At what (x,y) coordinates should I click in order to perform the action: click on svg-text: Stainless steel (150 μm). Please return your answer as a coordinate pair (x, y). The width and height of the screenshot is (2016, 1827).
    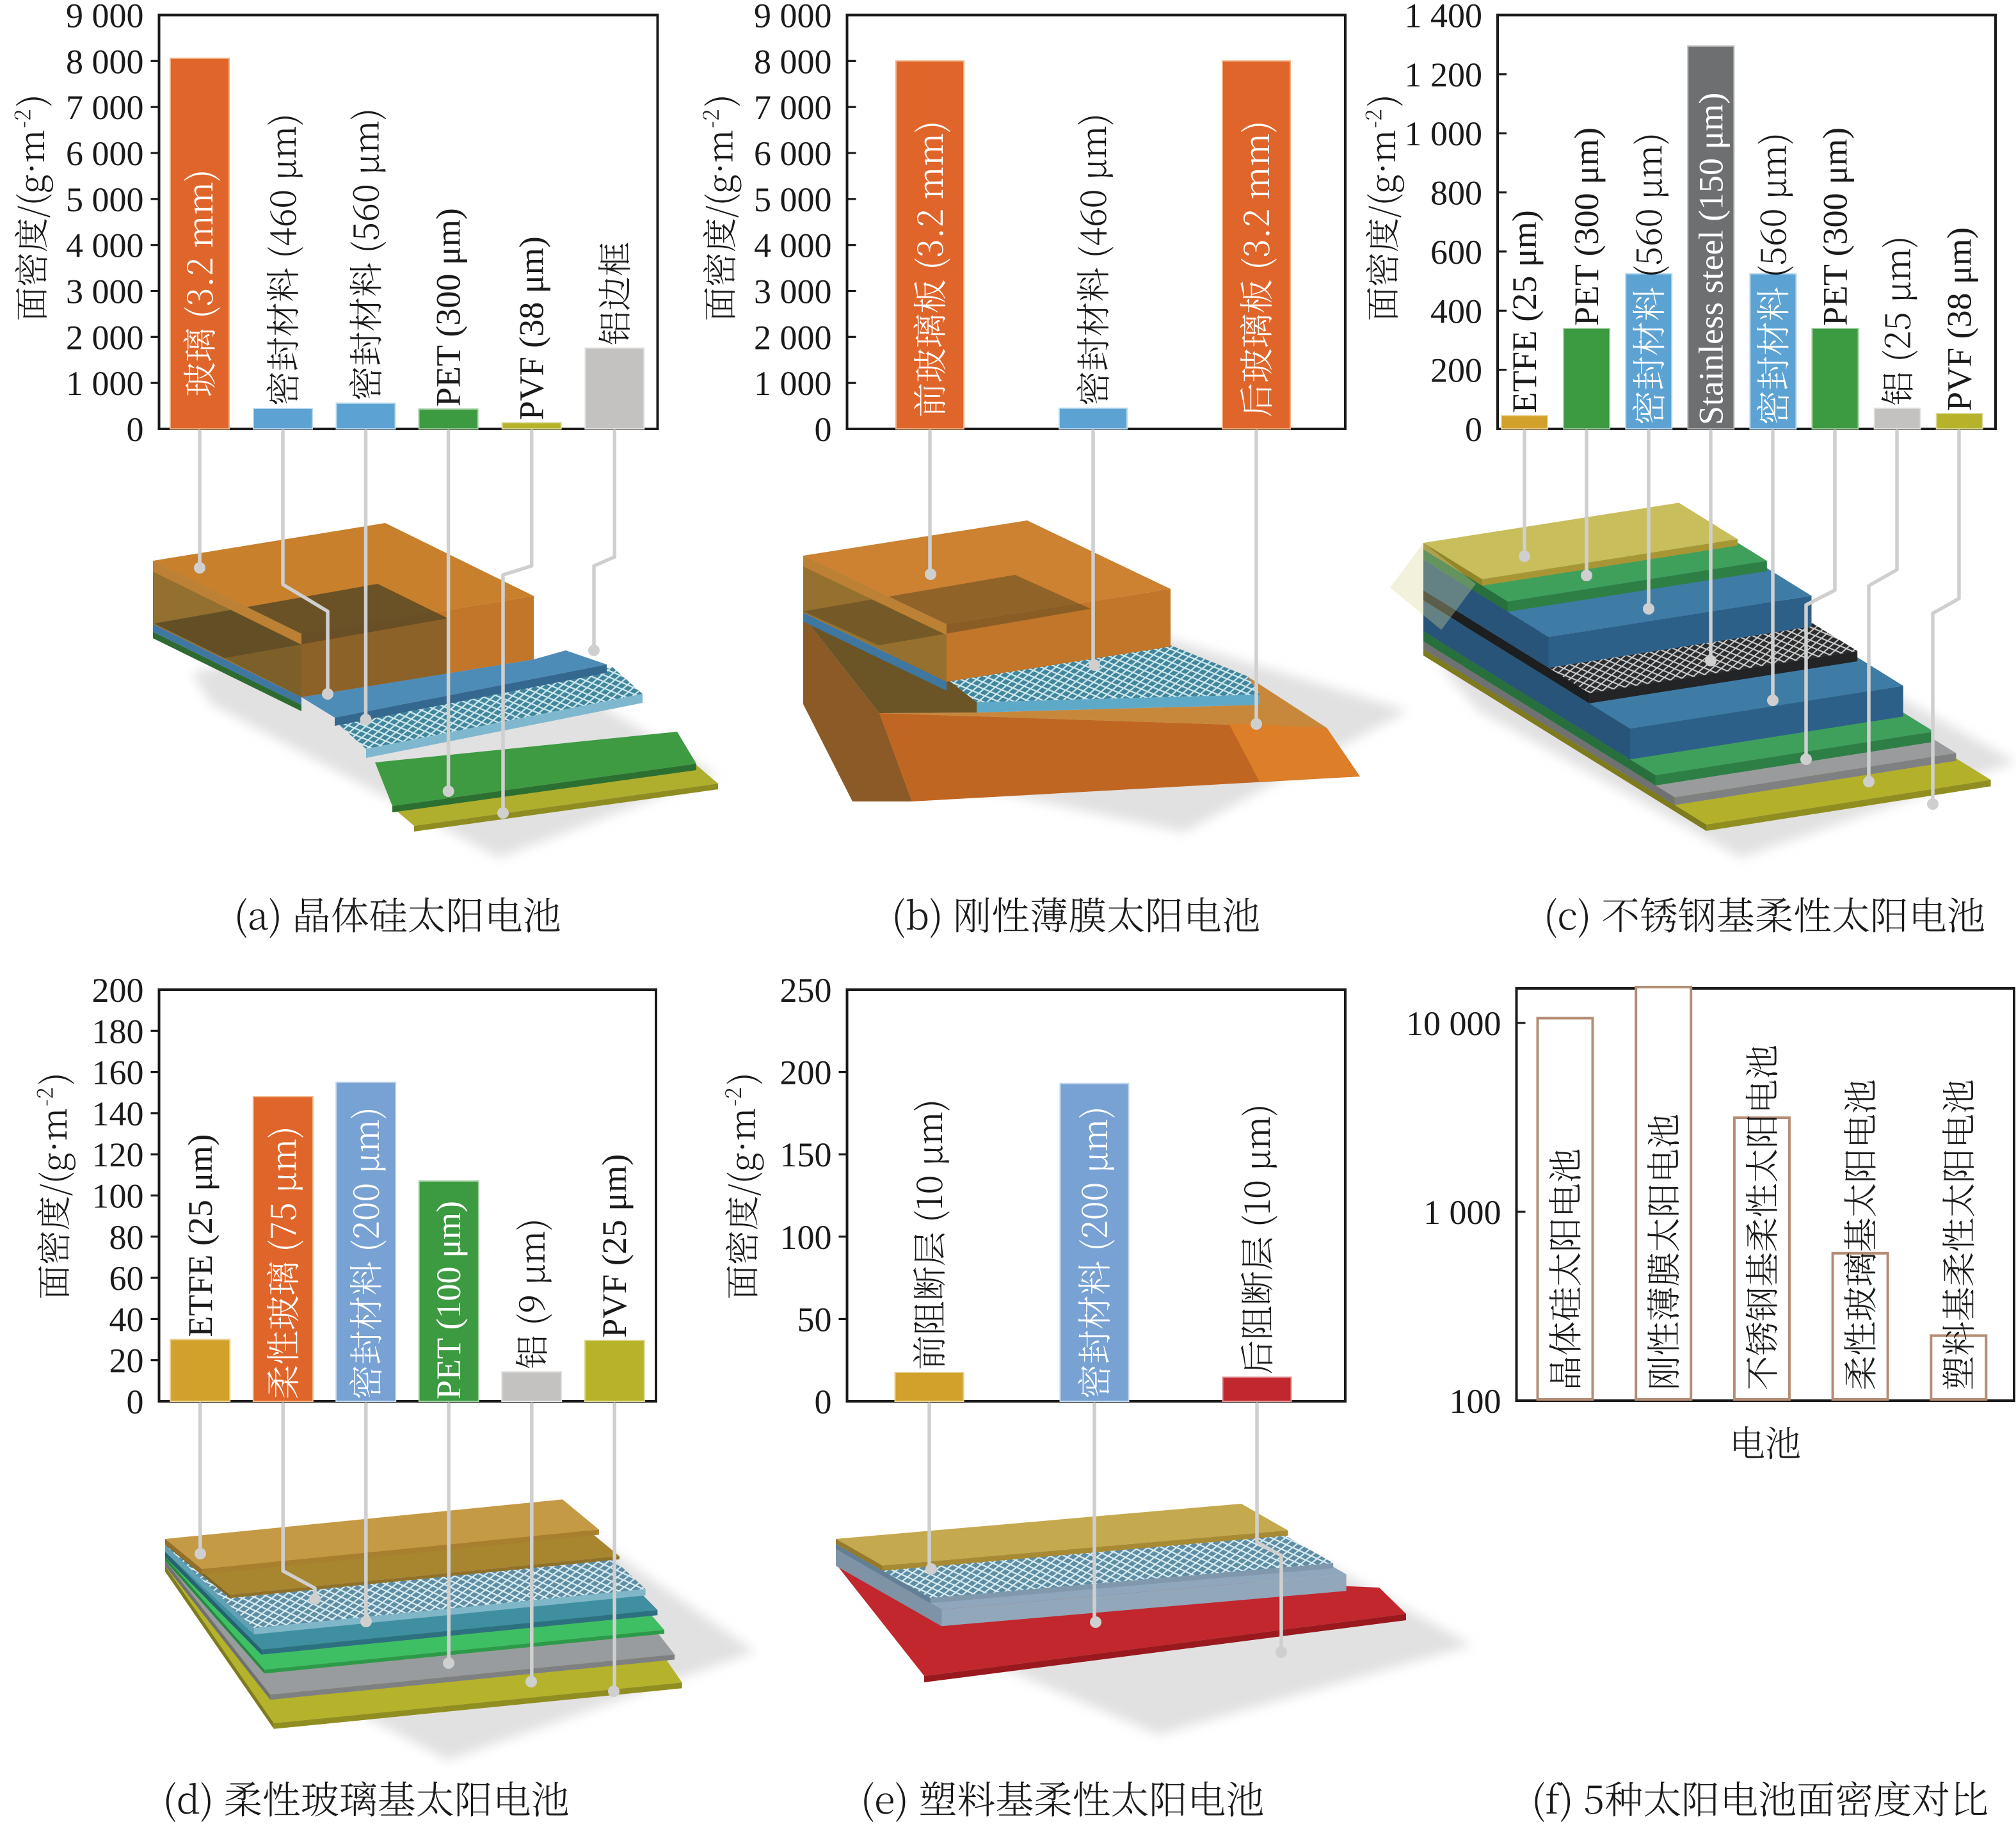
    Looking at the image, I should click on (1711, 259).